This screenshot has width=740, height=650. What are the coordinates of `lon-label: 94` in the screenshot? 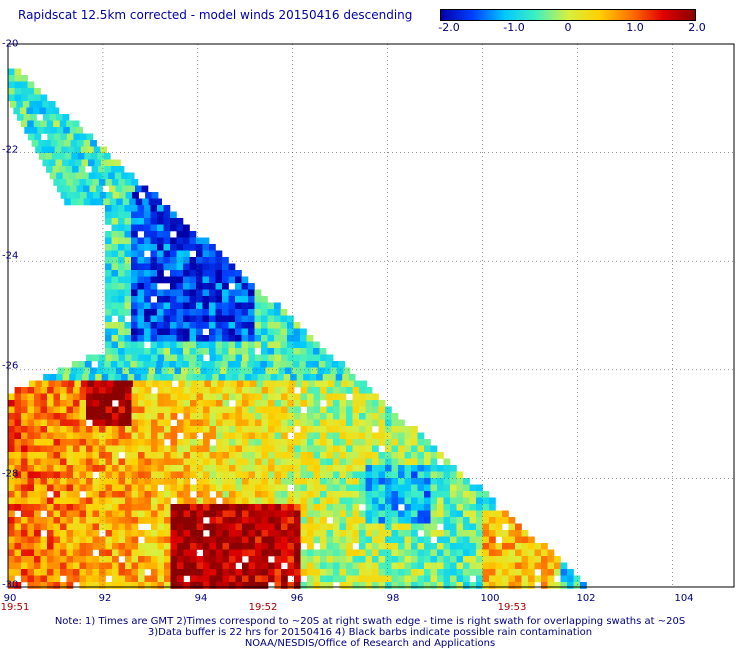 It's located at (201, 598).